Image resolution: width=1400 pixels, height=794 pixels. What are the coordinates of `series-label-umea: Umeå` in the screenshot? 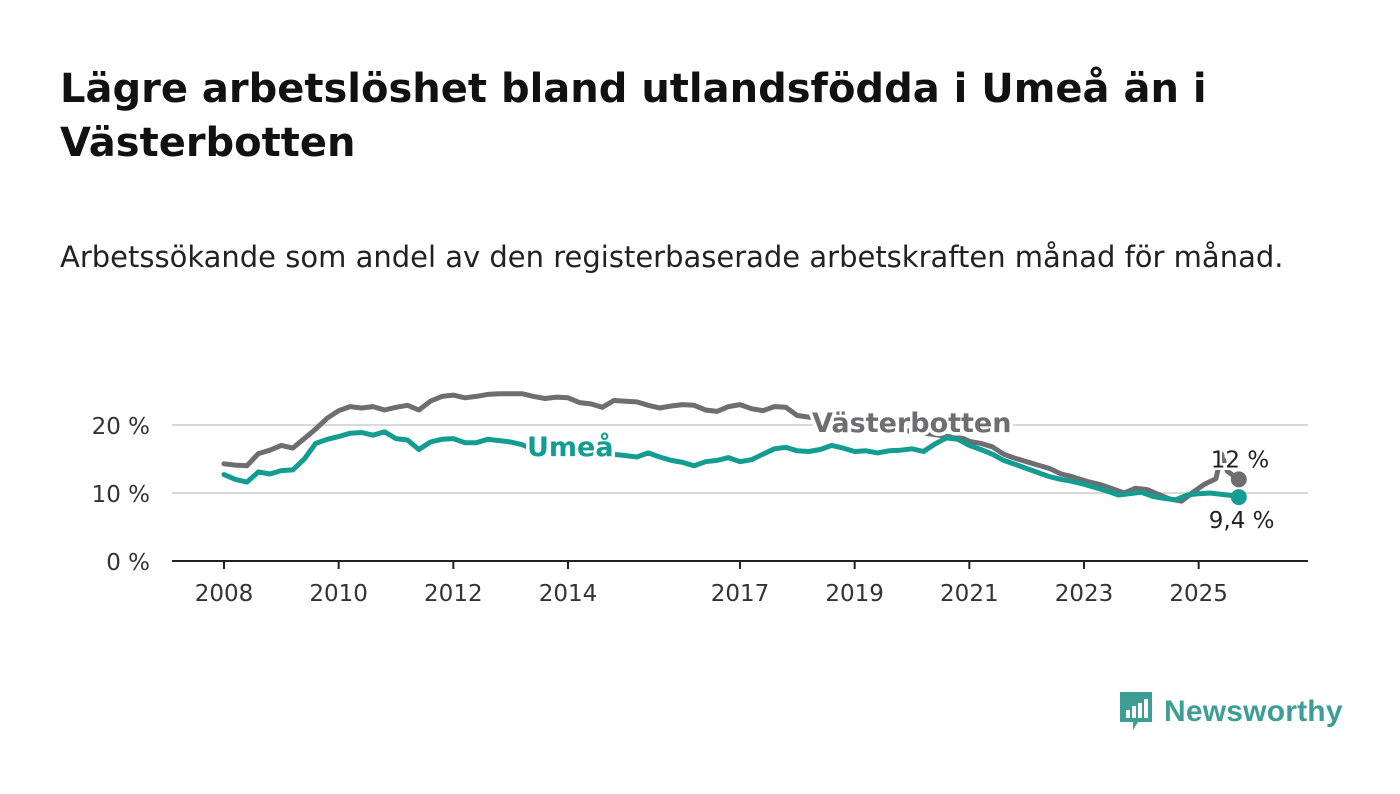 It's located at (570, 447).